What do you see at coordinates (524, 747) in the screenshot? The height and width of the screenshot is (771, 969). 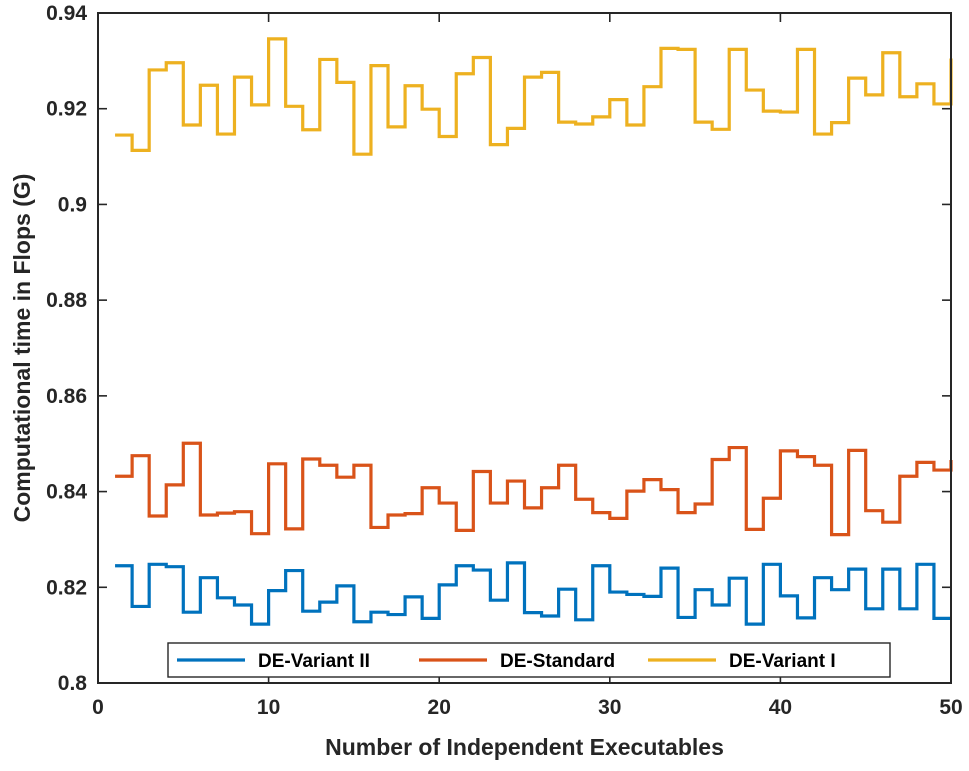 I see `x-axis-label: Number of Independent Executables` at bounding box center [524, 747].